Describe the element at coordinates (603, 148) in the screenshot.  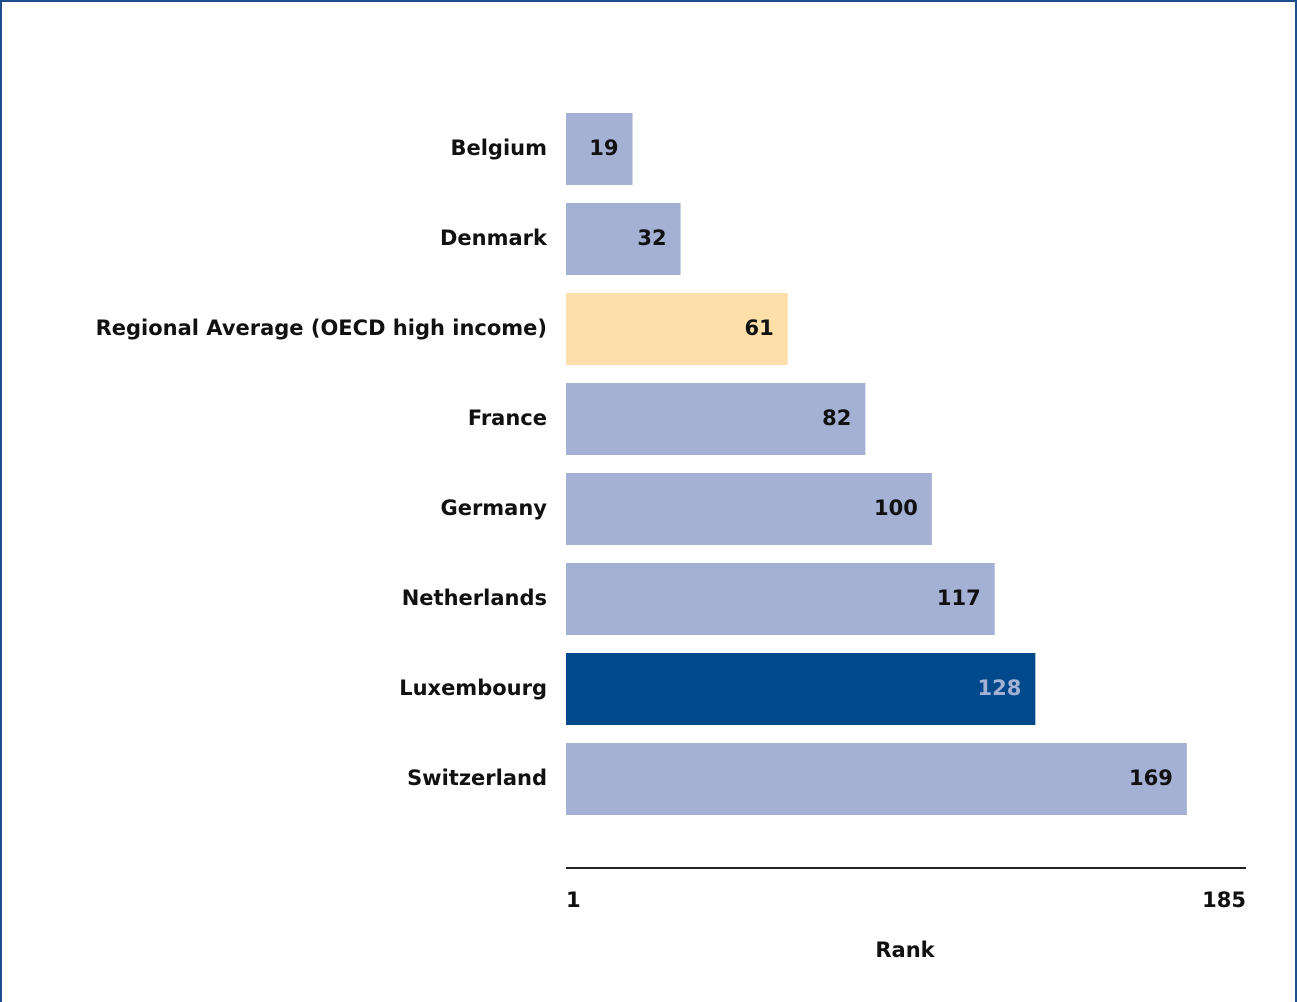
I see `value-label: 19` at that location.